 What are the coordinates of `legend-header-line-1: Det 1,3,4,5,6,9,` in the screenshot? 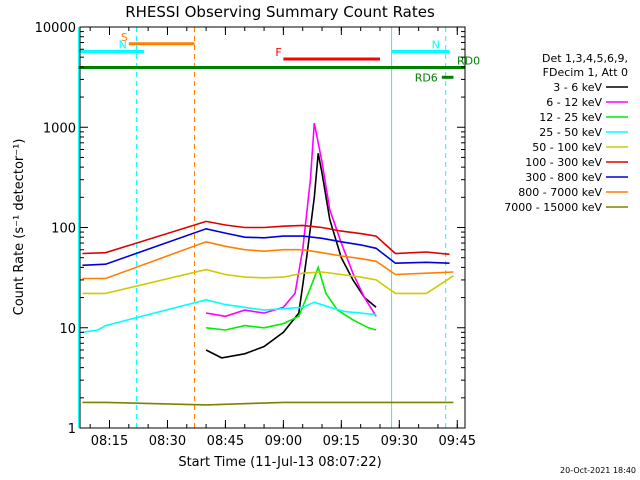 It's located at (585, 58).